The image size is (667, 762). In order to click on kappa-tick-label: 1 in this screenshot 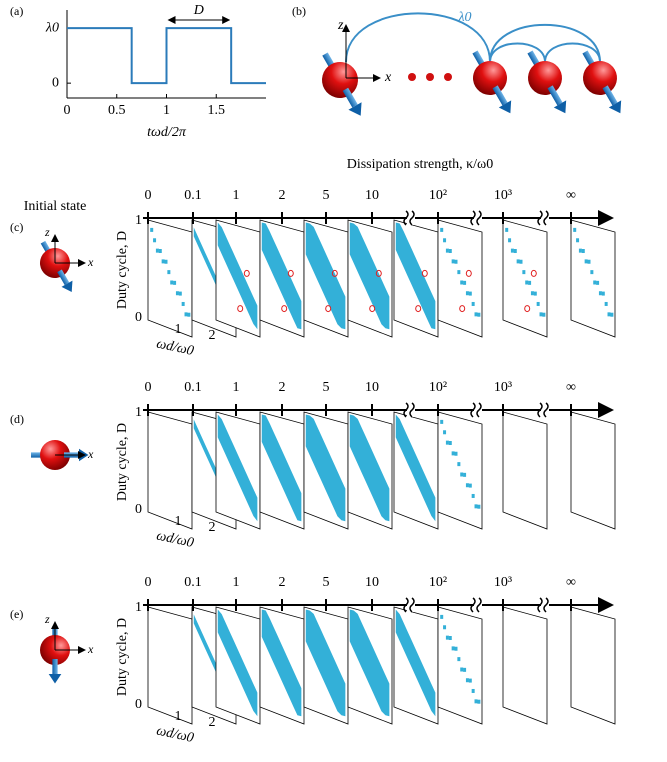, I will do `click(236, 195)`.